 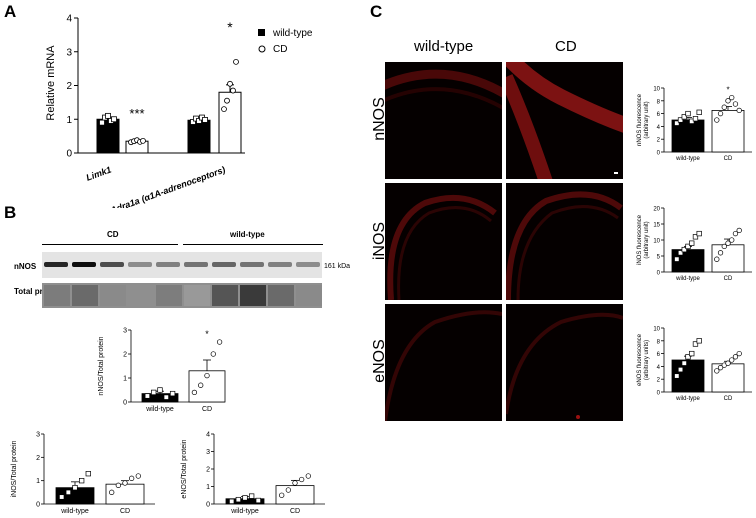 I want to click on blot-group-wildtype-line, so click(x=253, y=244).